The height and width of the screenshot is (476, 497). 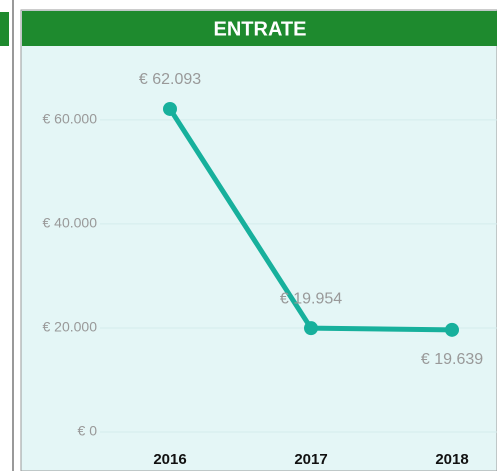 What do you see at coordinates (451, 459) in the screenshot?
I see `x-tick-label: 2018` at bounding box center [451, 459].